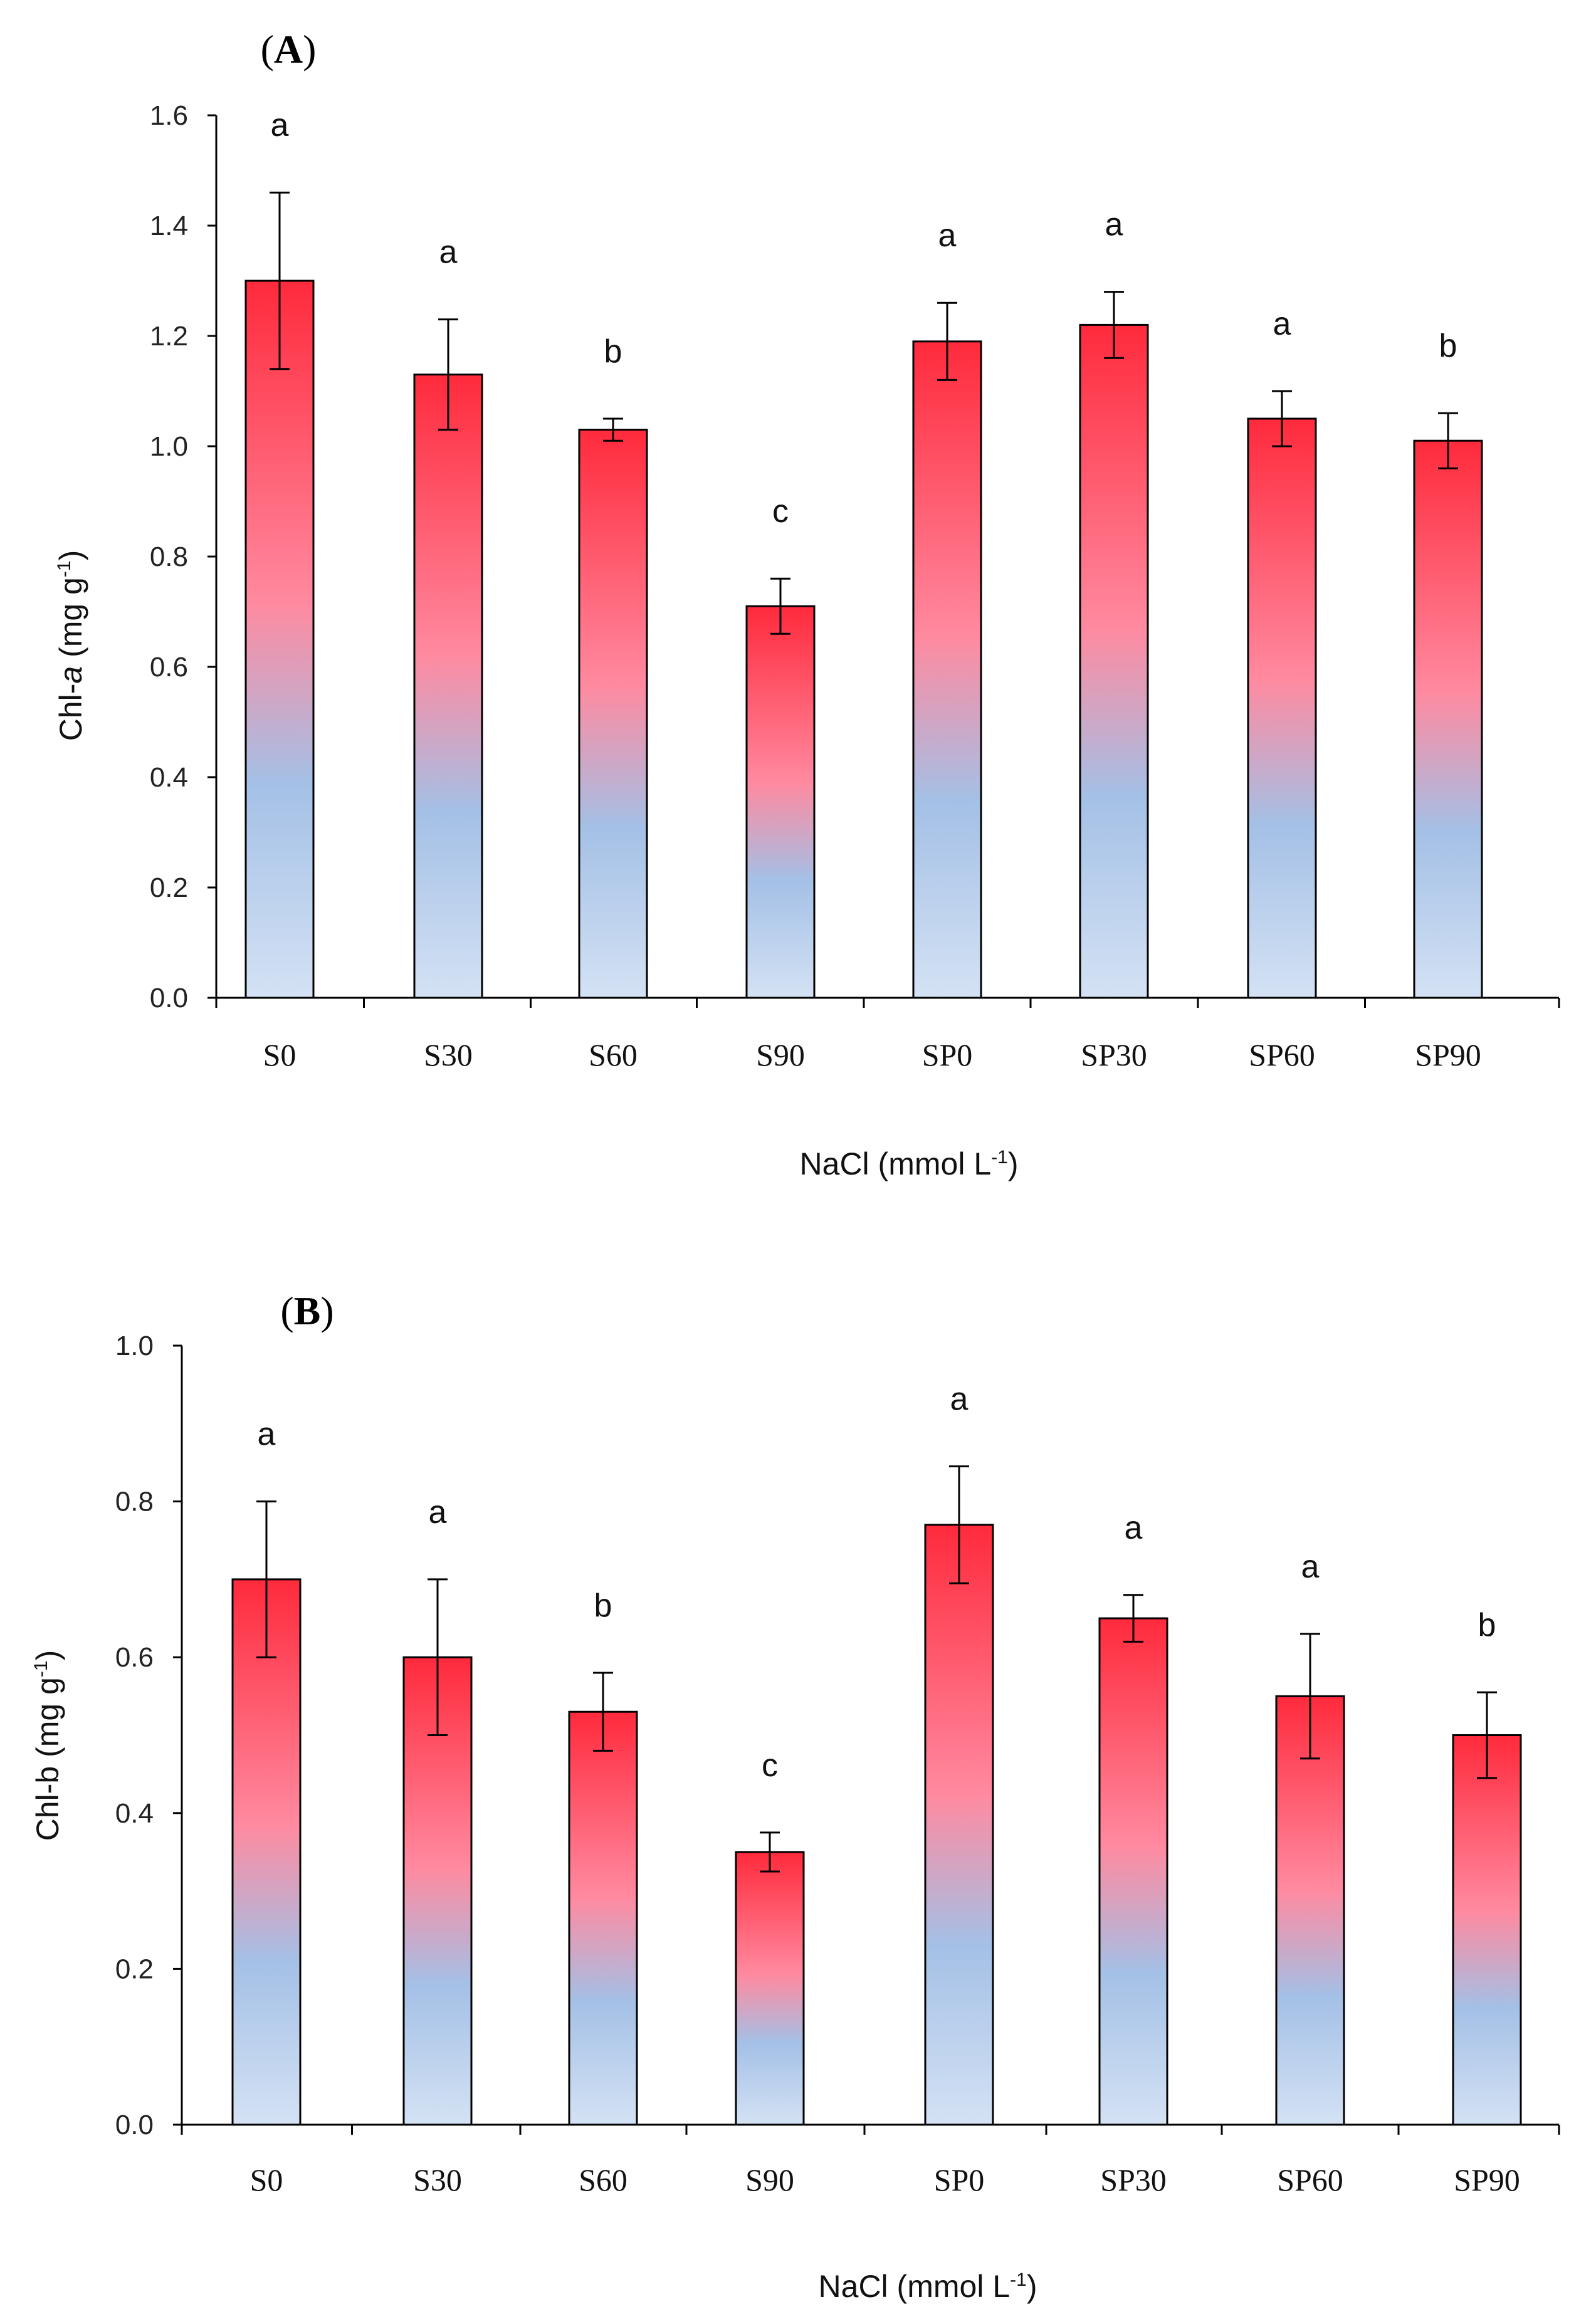 The image size is (1596, 2324). I want to click on y-tick-label-b: 0.0, so click(135, 2125).